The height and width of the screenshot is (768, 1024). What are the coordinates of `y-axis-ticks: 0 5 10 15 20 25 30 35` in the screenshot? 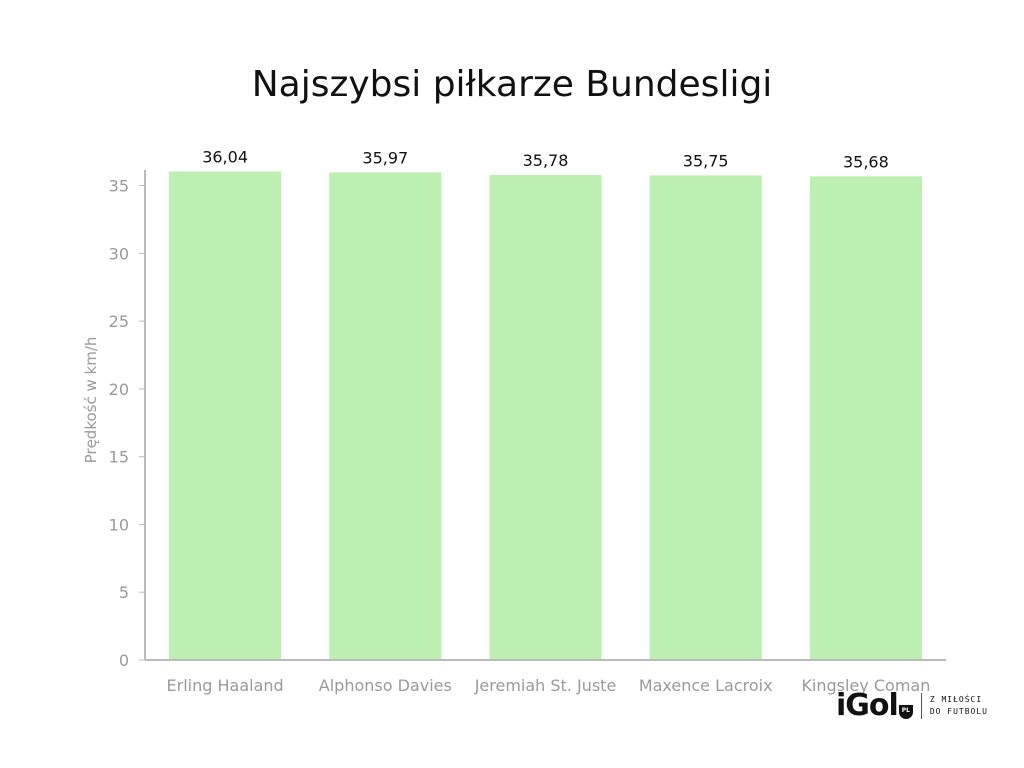 It's located at (127, 423).